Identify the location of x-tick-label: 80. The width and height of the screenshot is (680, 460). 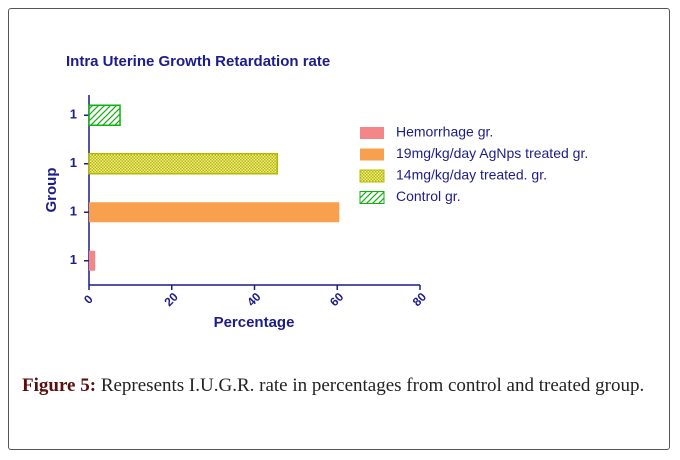
(420, 300).